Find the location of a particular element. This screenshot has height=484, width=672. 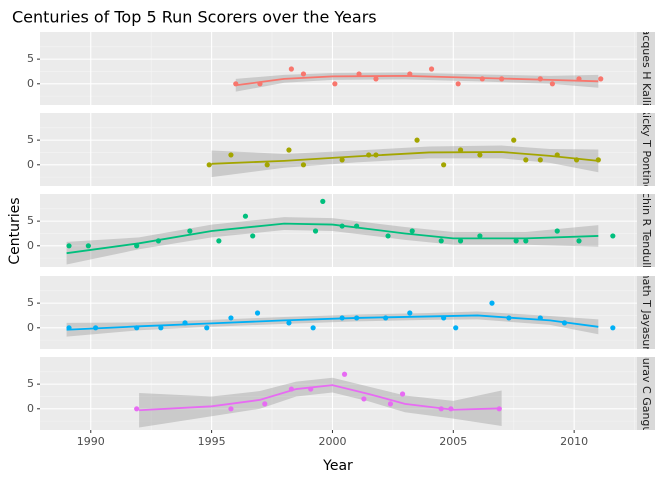

x-tick-label: 2000 is located at coordinates (332, 441).